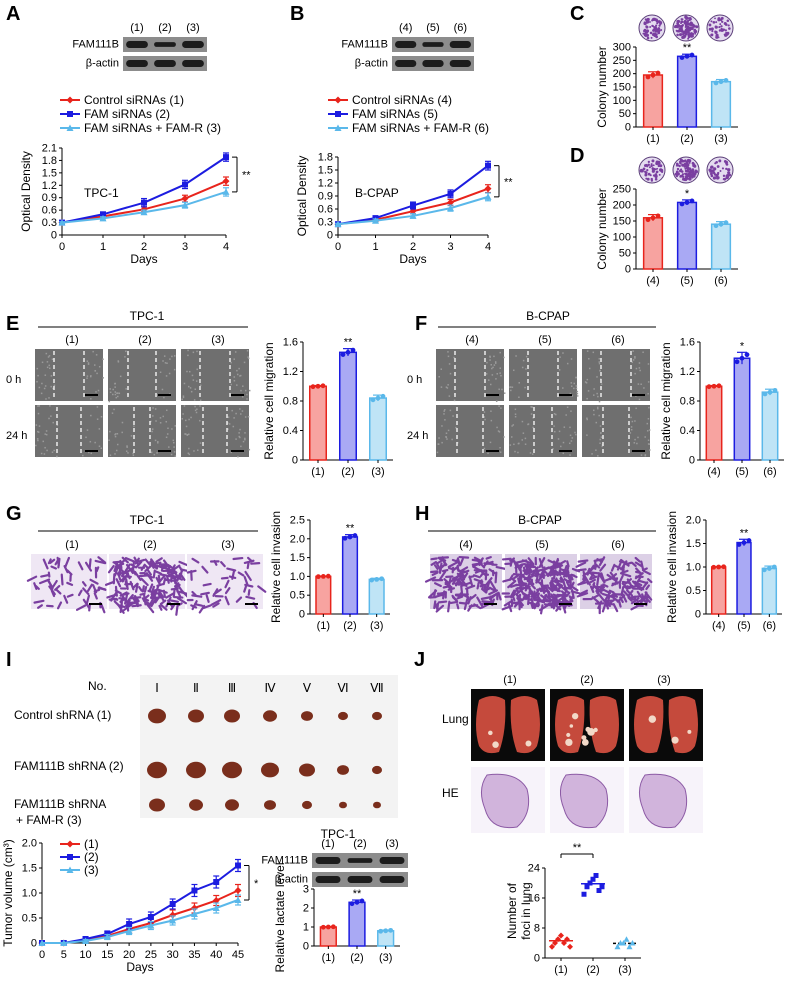 This screenshot has width=786, height=987. Describe the element at coordinates (317, 472) in the screenshot. I see `bar-category-label: (1)` at that location.